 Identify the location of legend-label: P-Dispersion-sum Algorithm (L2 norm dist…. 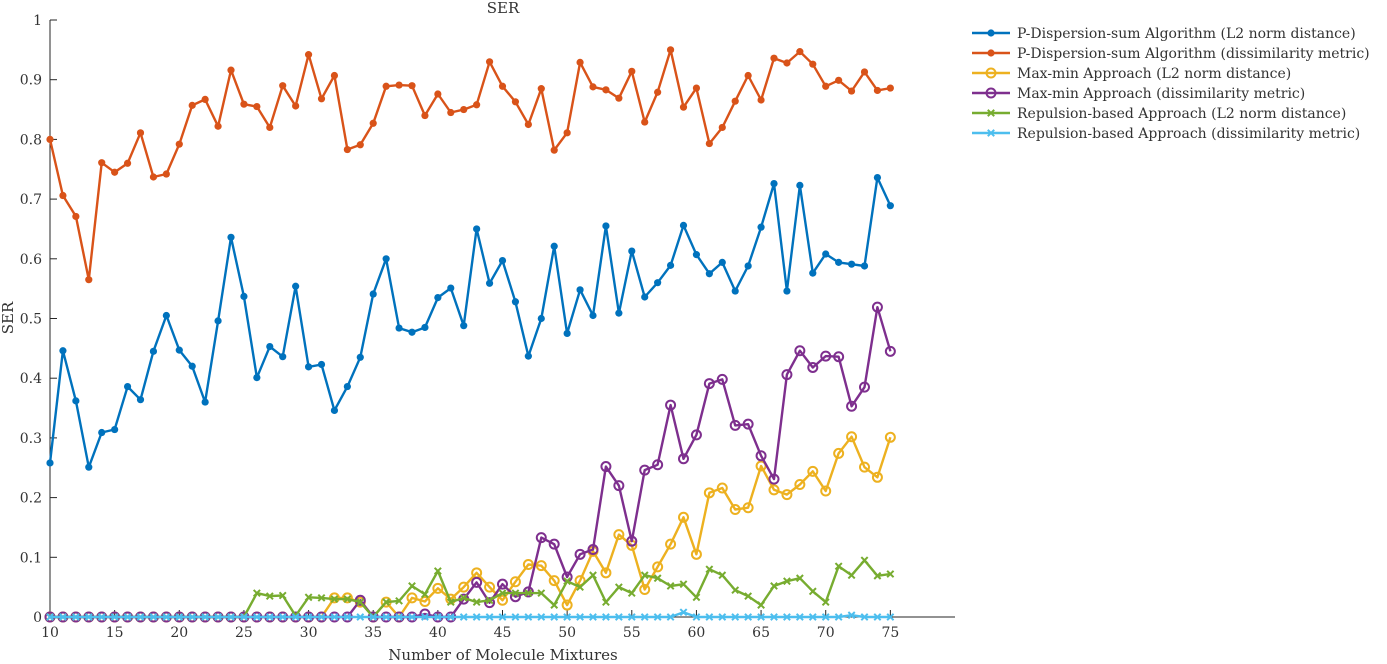
(1186, 34).